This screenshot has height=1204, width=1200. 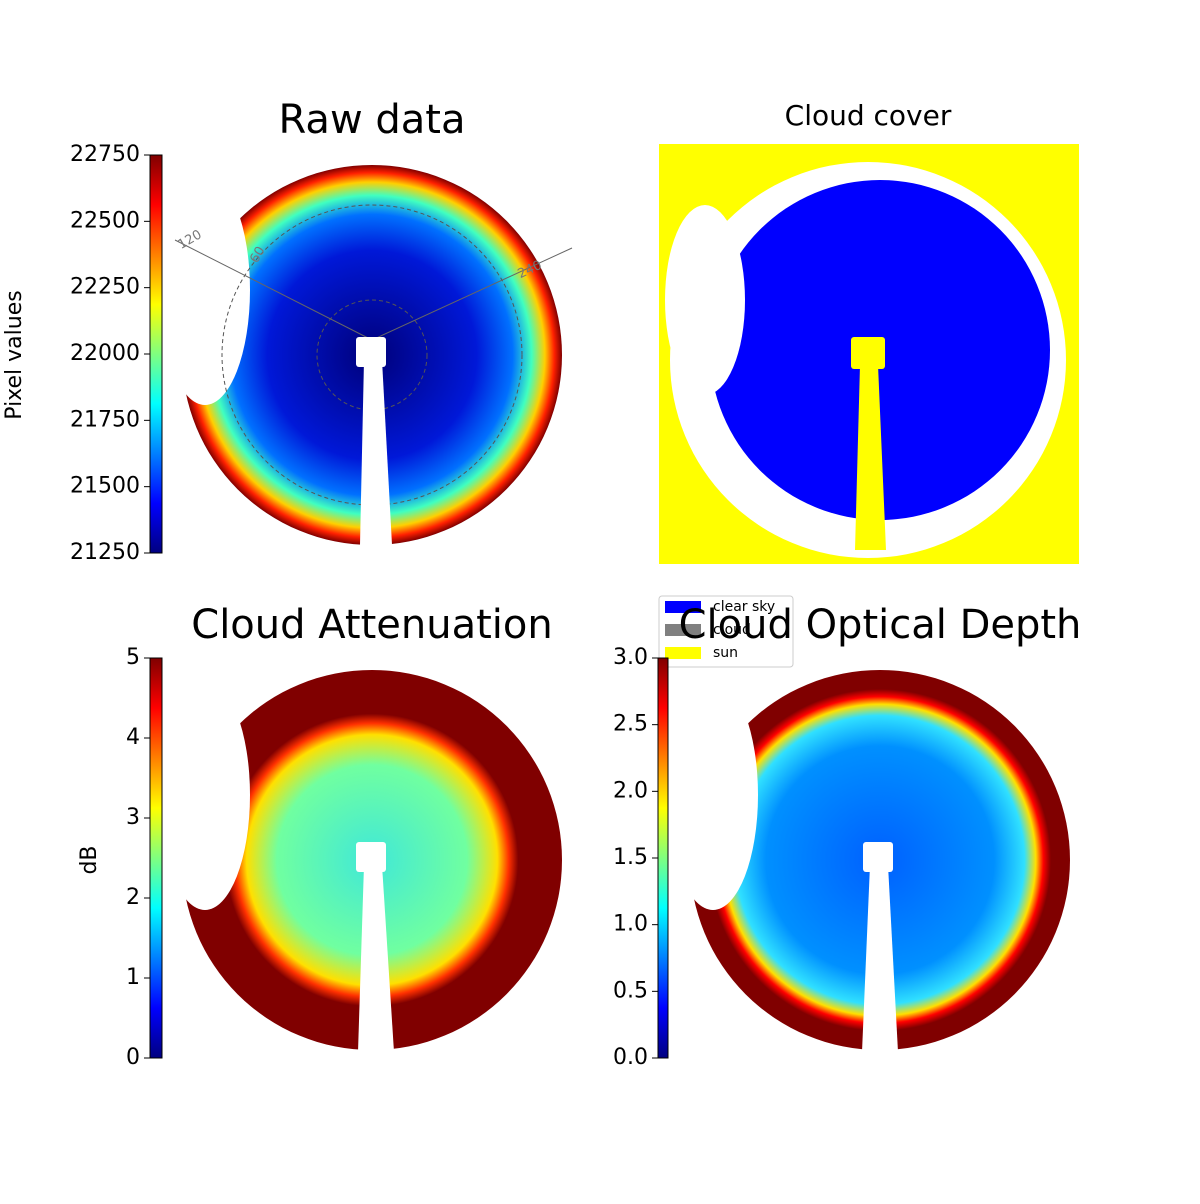 I want to click on panel-title: Cloud cover, so click(x=868, y=115).